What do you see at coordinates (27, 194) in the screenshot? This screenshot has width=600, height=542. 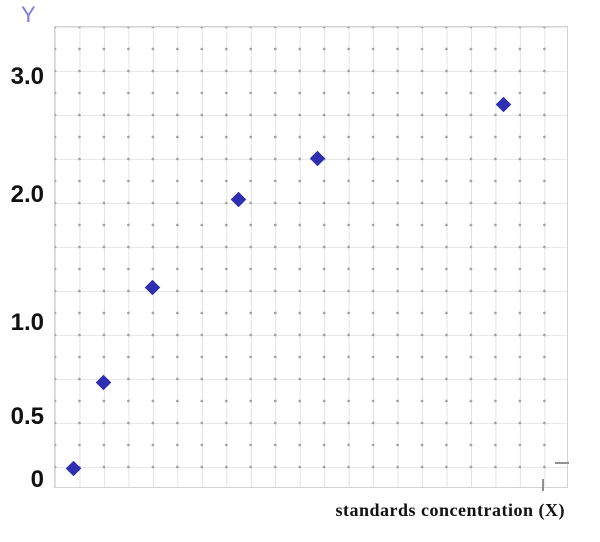 I see `y-tick-label: 2.0` at bounding box center [27, 194].